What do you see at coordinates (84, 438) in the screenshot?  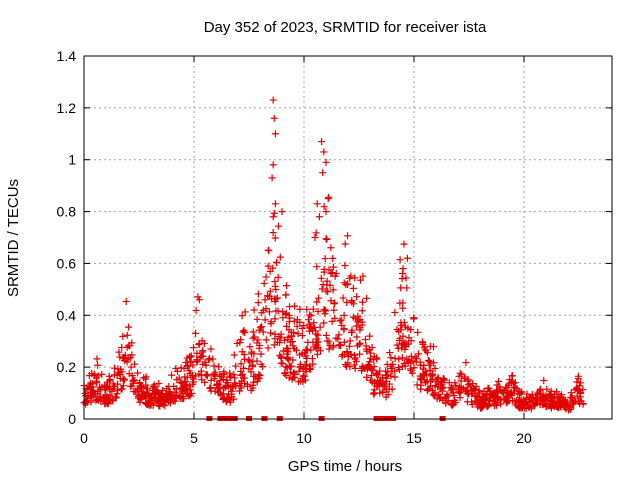 I see `x-tick-label: 0` at bounding box center [84, 438].